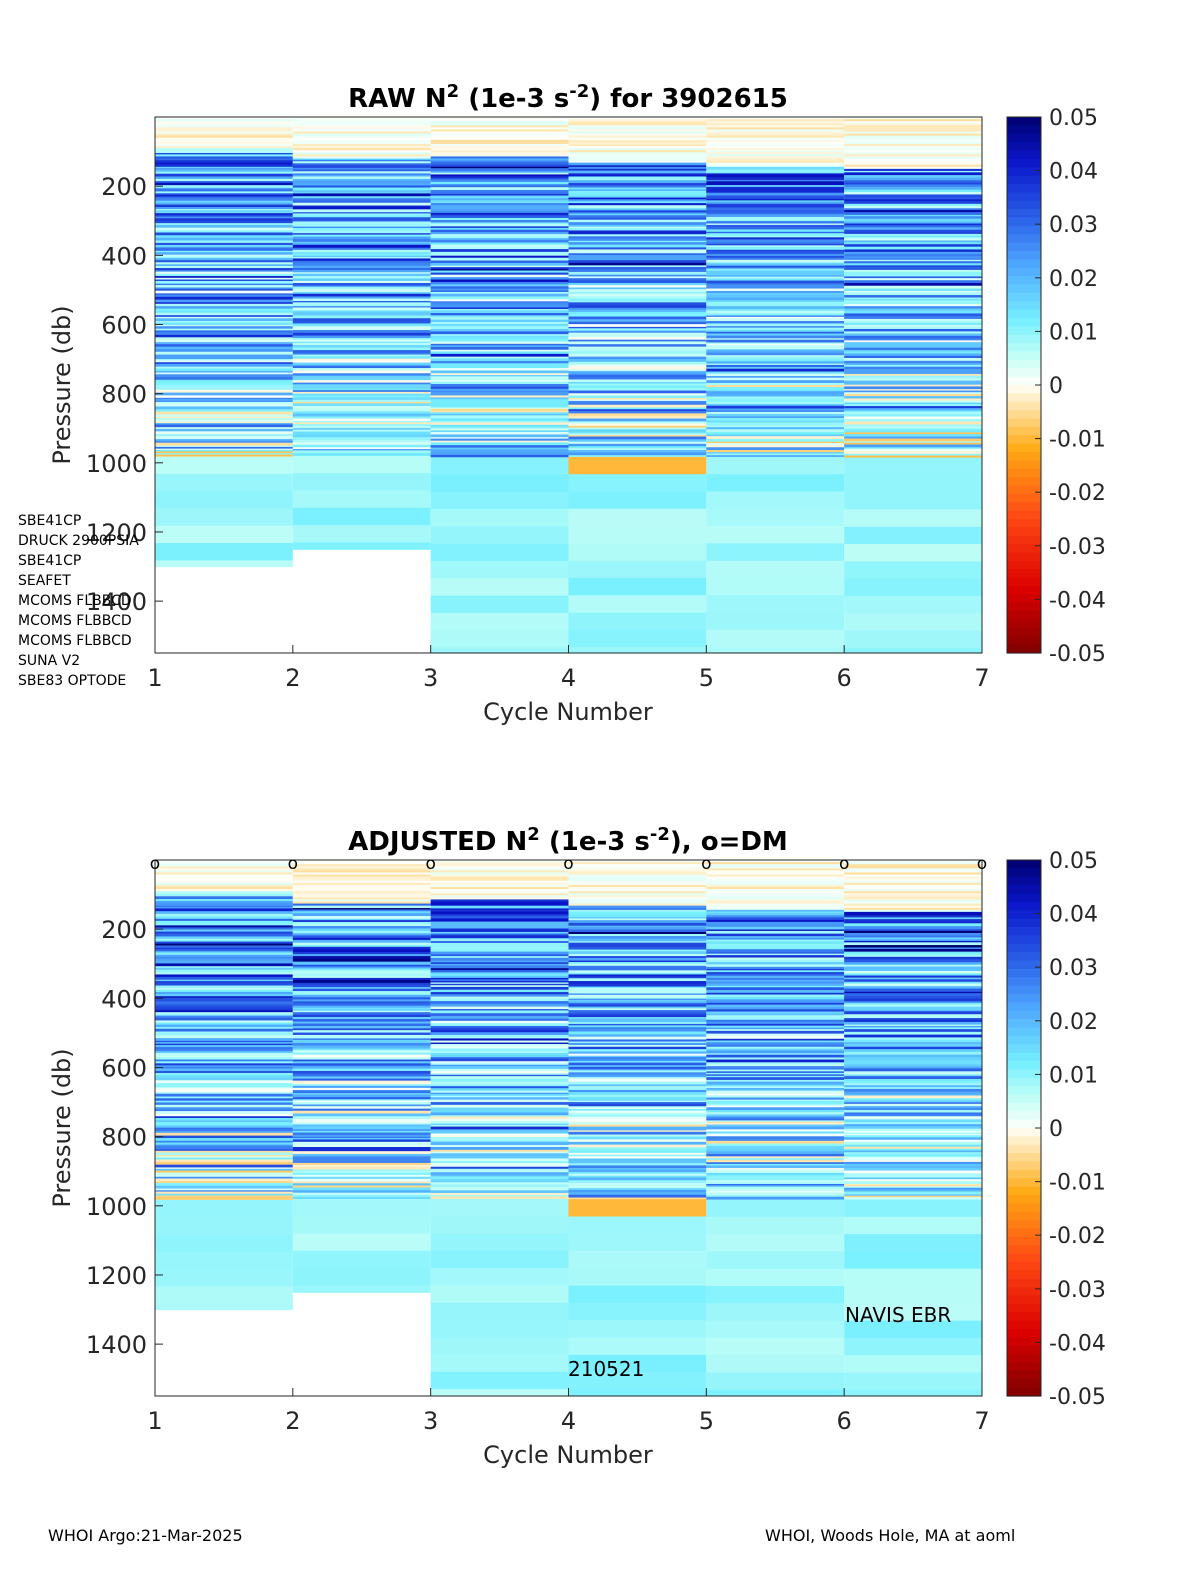 This screenshot has width=1200, height=1575. Describe the element at coordinates (124, 325) in the screenshot. I see `y-tick-label: 600` at that location.